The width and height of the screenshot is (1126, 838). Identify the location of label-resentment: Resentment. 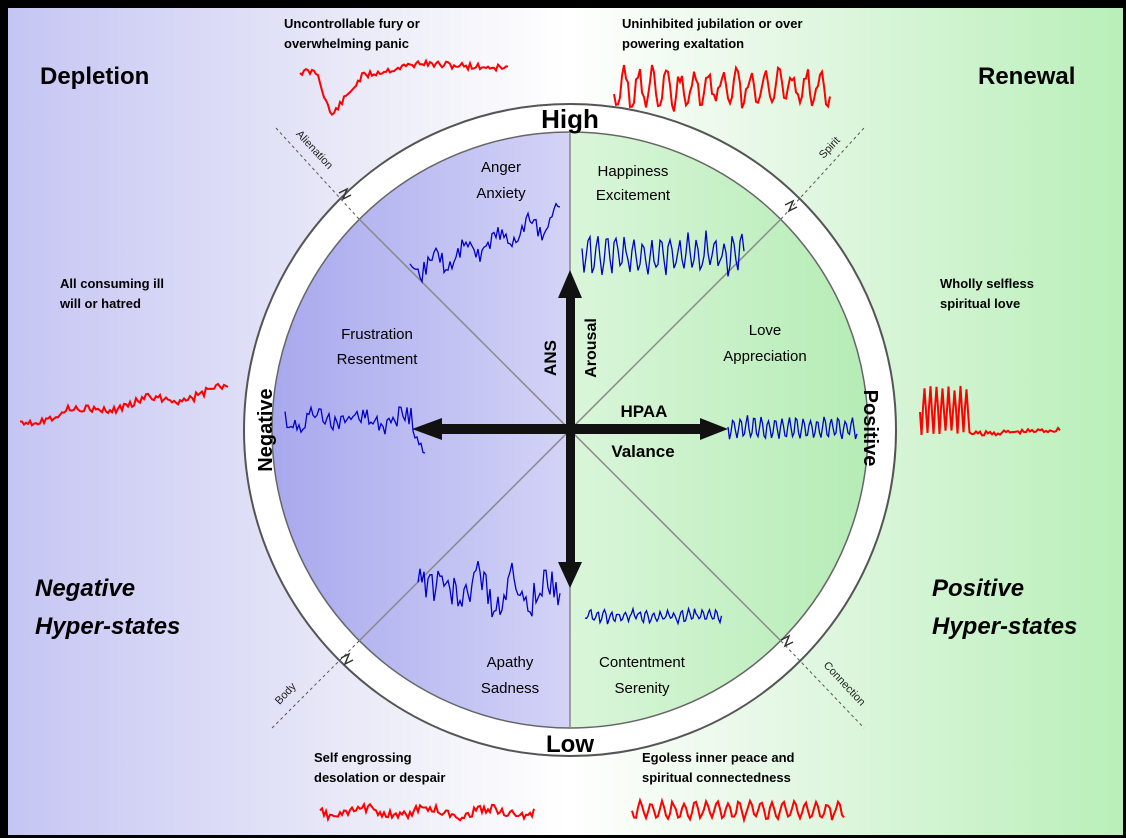
(378, 359).